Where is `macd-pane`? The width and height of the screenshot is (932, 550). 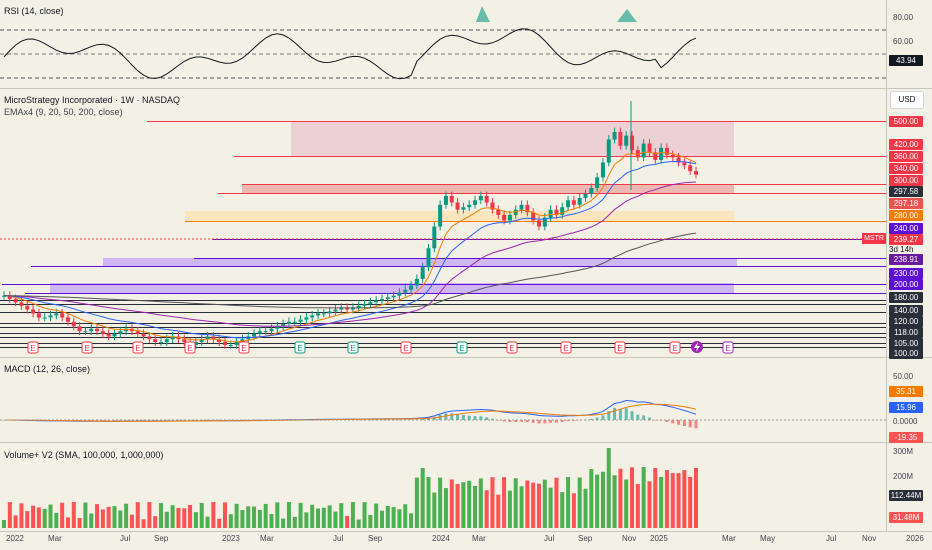 macd-pane is located at coordinates (443, 400).